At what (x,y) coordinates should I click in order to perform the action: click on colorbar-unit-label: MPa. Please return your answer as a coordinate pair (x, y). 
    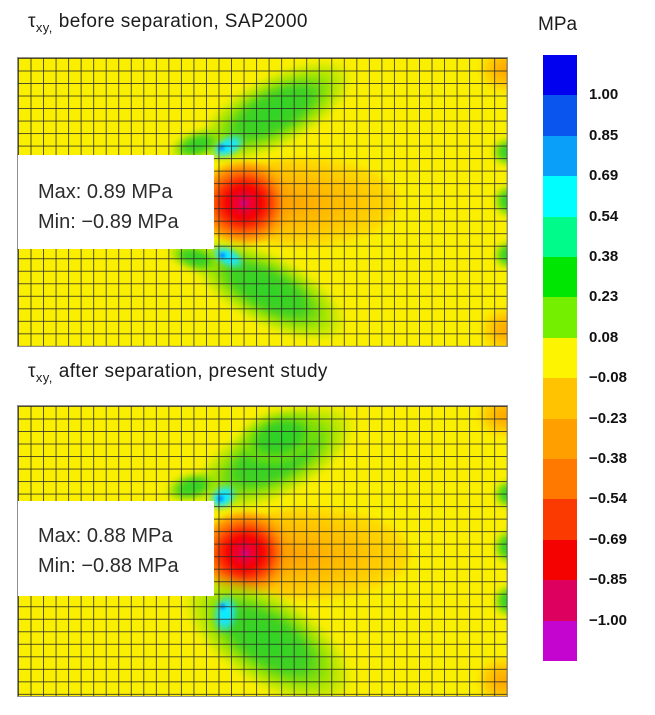
    Looking at the image, I should click on (558, 24).